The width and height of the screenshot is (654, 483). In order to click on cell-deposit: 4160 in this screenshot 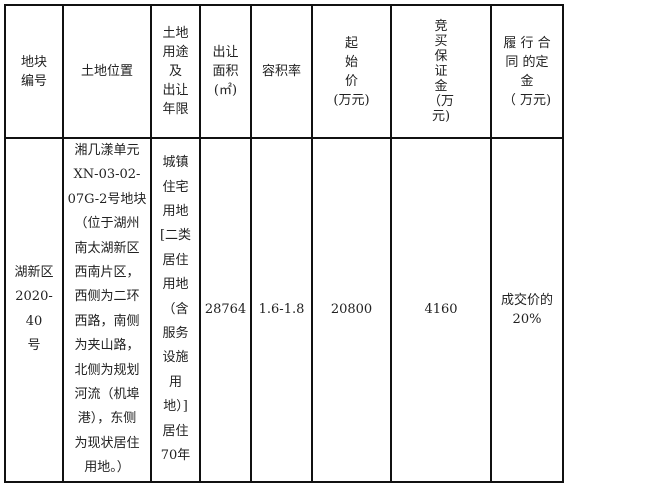, I will do `click(441, 310)`.